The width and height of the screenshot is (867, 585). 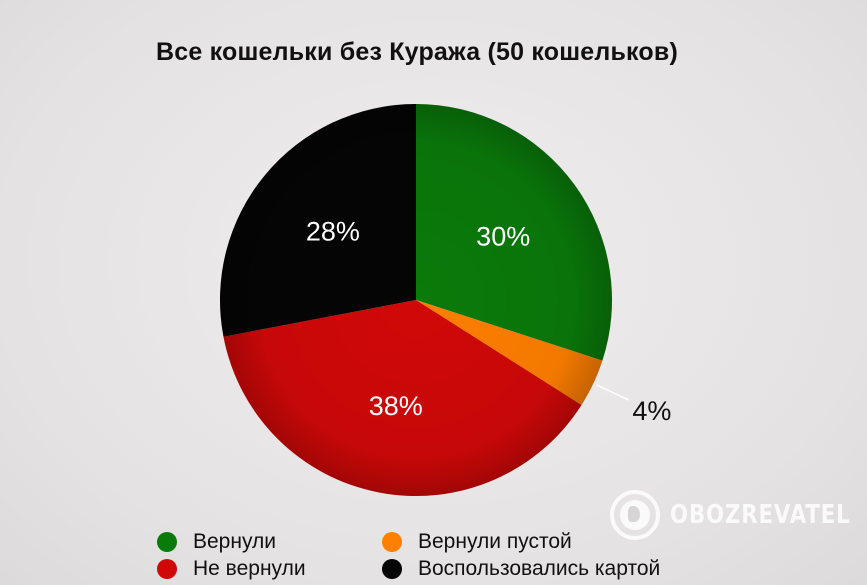 I want to click on leader-line-returned-empty, so click(x=613, y=392).